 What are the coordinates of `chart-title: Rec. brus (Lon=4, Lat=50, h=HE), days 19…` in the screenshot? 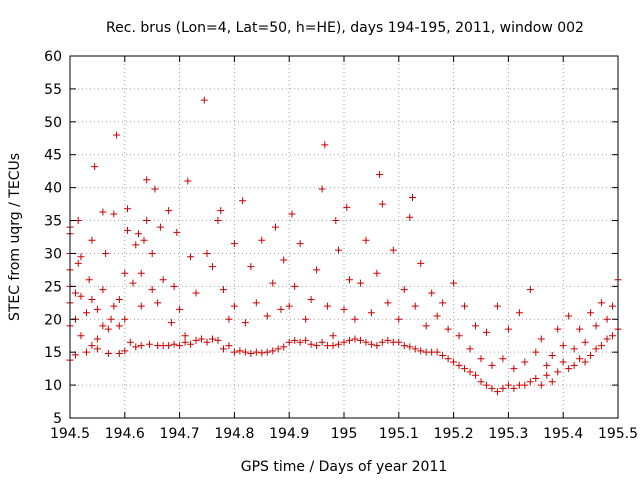 It's located at (345, 28).